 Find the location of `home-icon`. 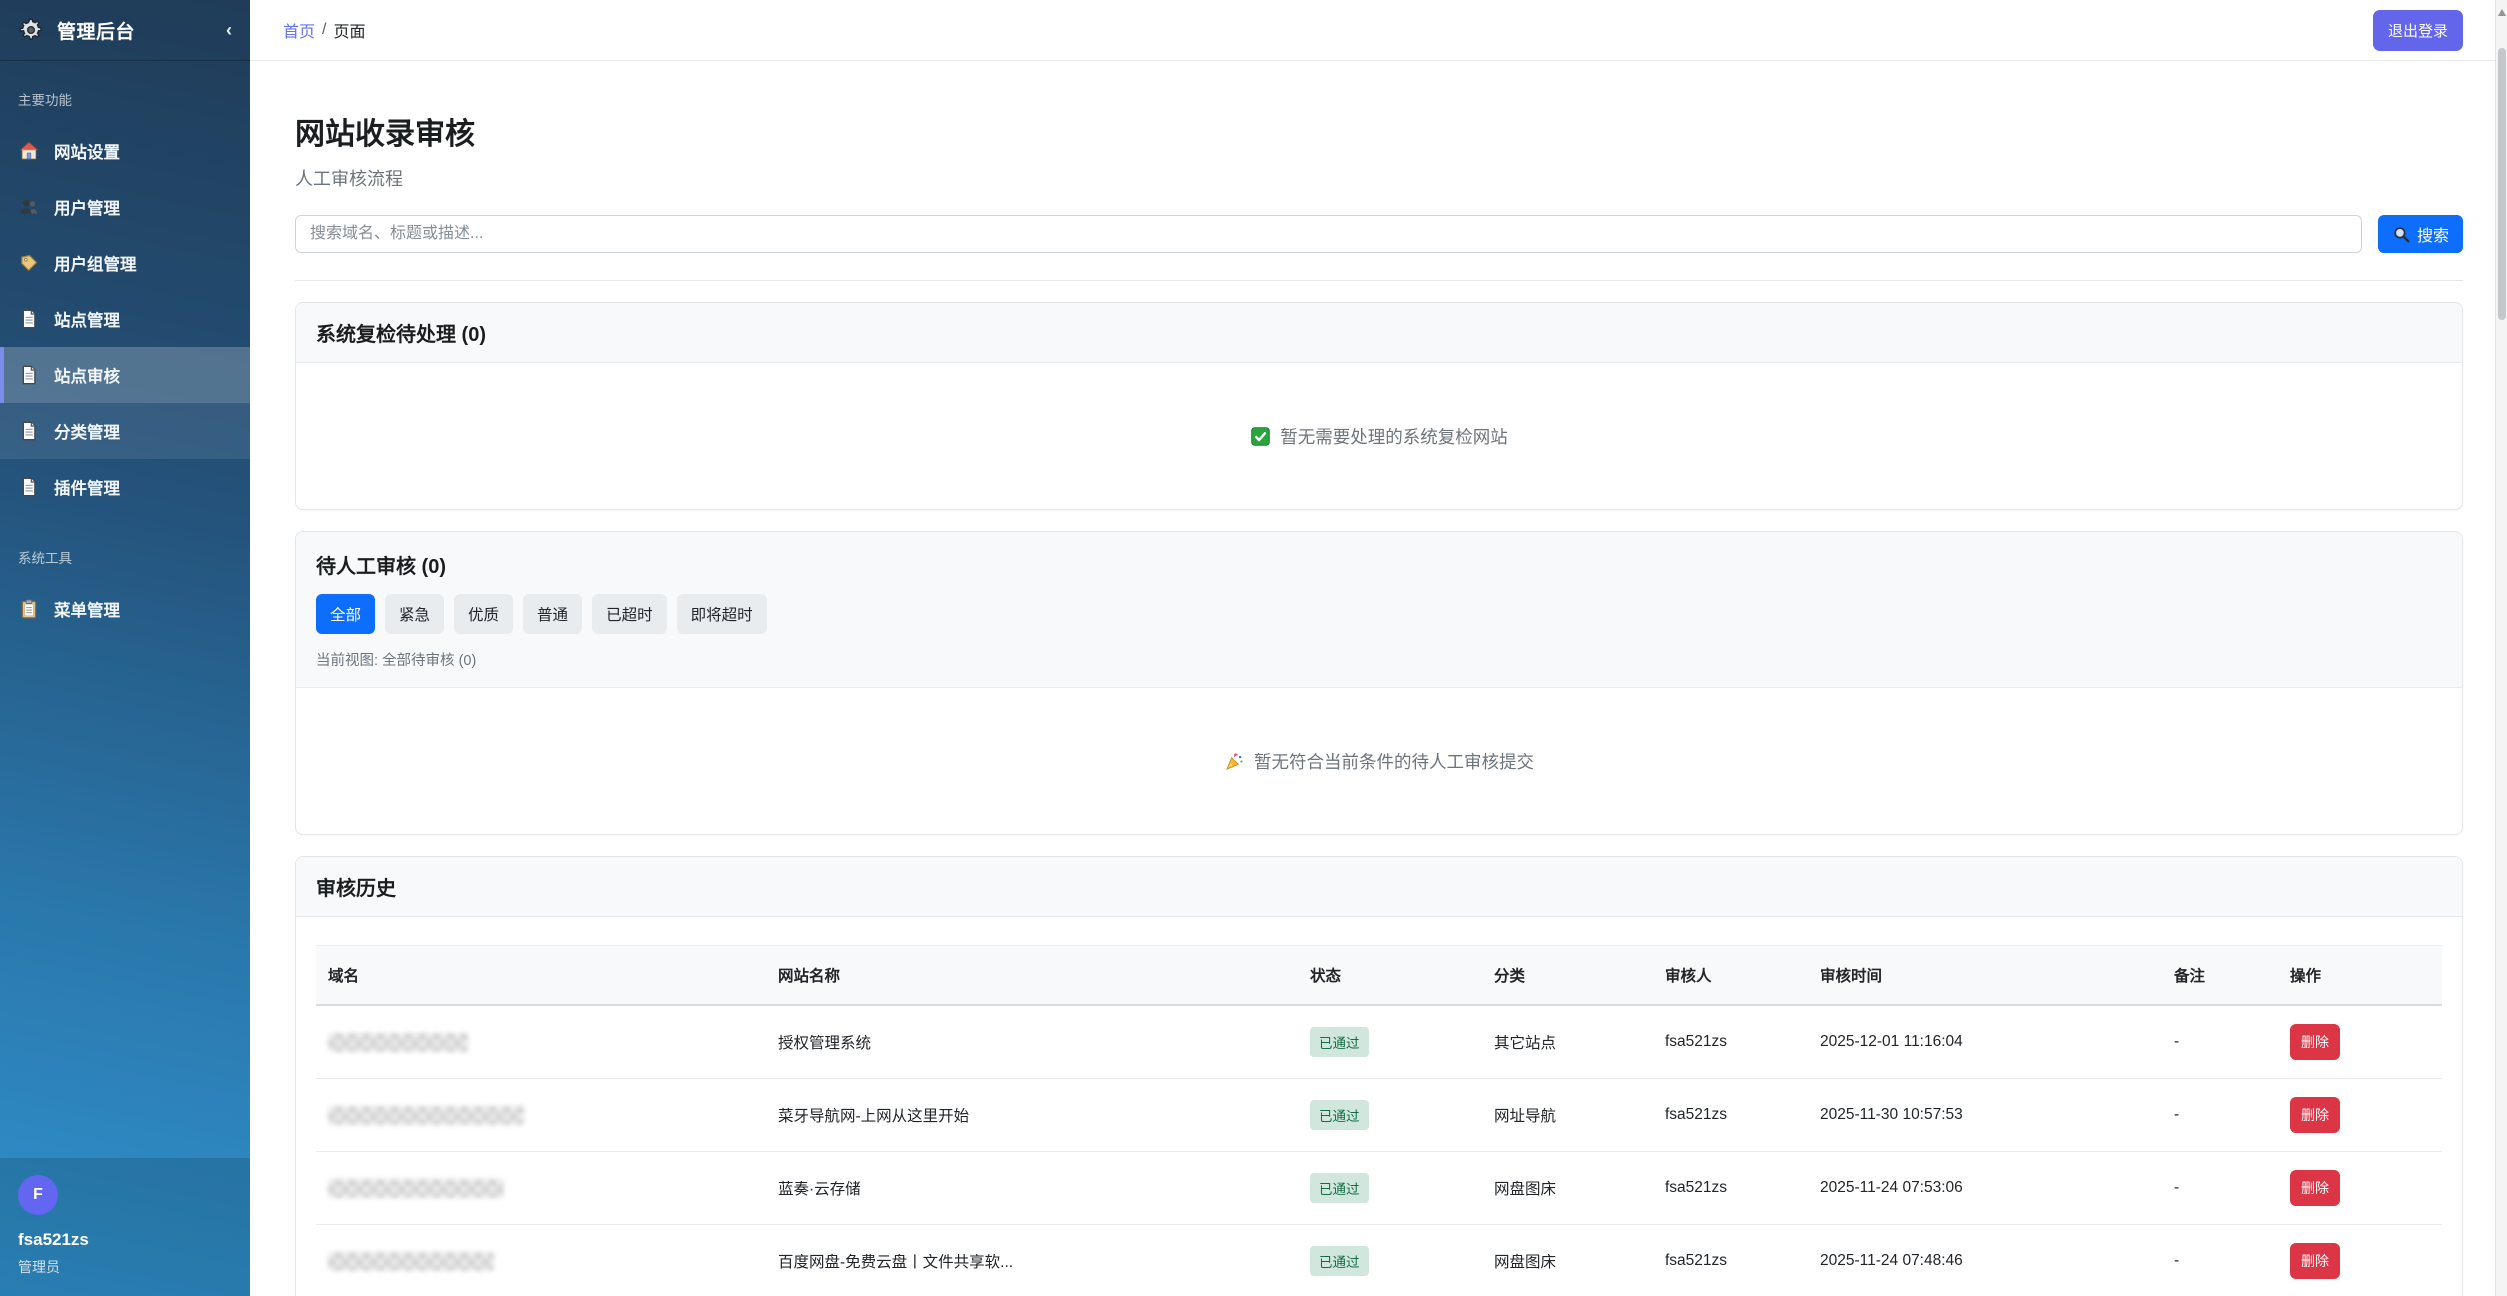

home-icon is located at coordinates (29, 151).